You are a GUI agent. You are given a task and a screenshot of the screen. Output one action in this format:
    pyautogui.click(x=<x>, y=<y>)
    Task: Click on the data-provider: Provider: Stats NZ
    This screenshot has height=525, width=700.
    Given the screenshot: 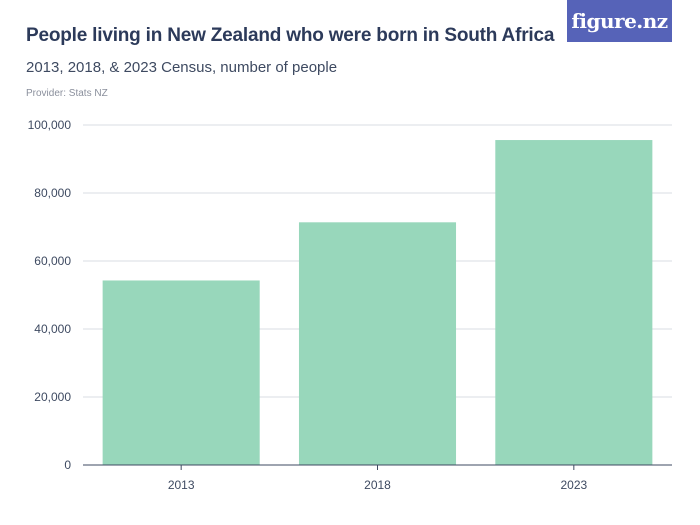 What is the action you would take?
    pyautogui.click(x=67, y=93)
    